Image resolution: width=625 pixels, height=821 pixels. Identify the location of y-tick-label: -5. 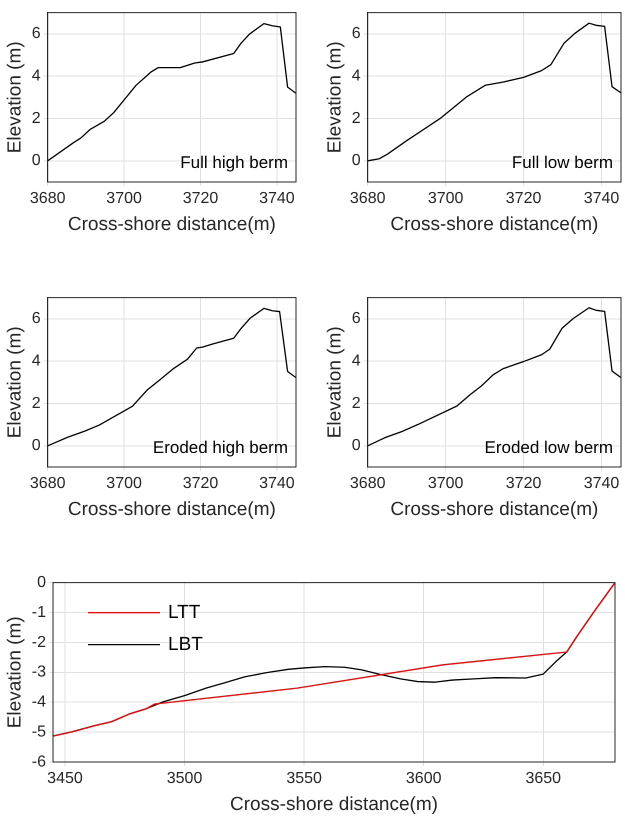
(39, 732).